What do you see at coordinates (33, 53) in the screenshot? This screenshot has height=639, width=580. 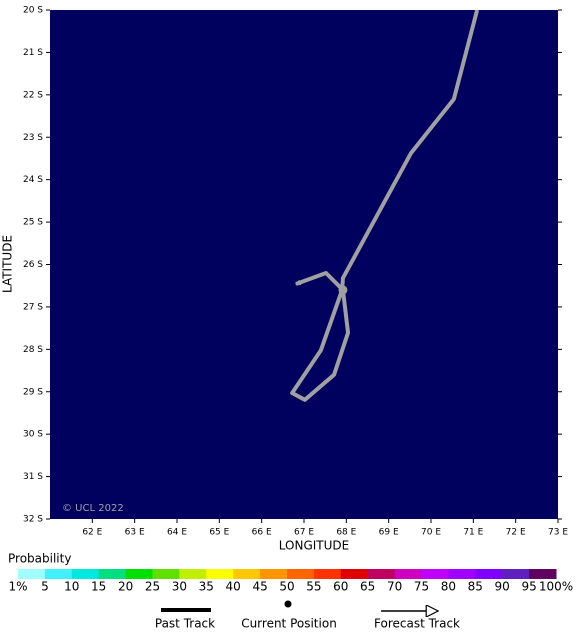 I see `y-tick-label: 21 S` at bounding box center [33, 53].